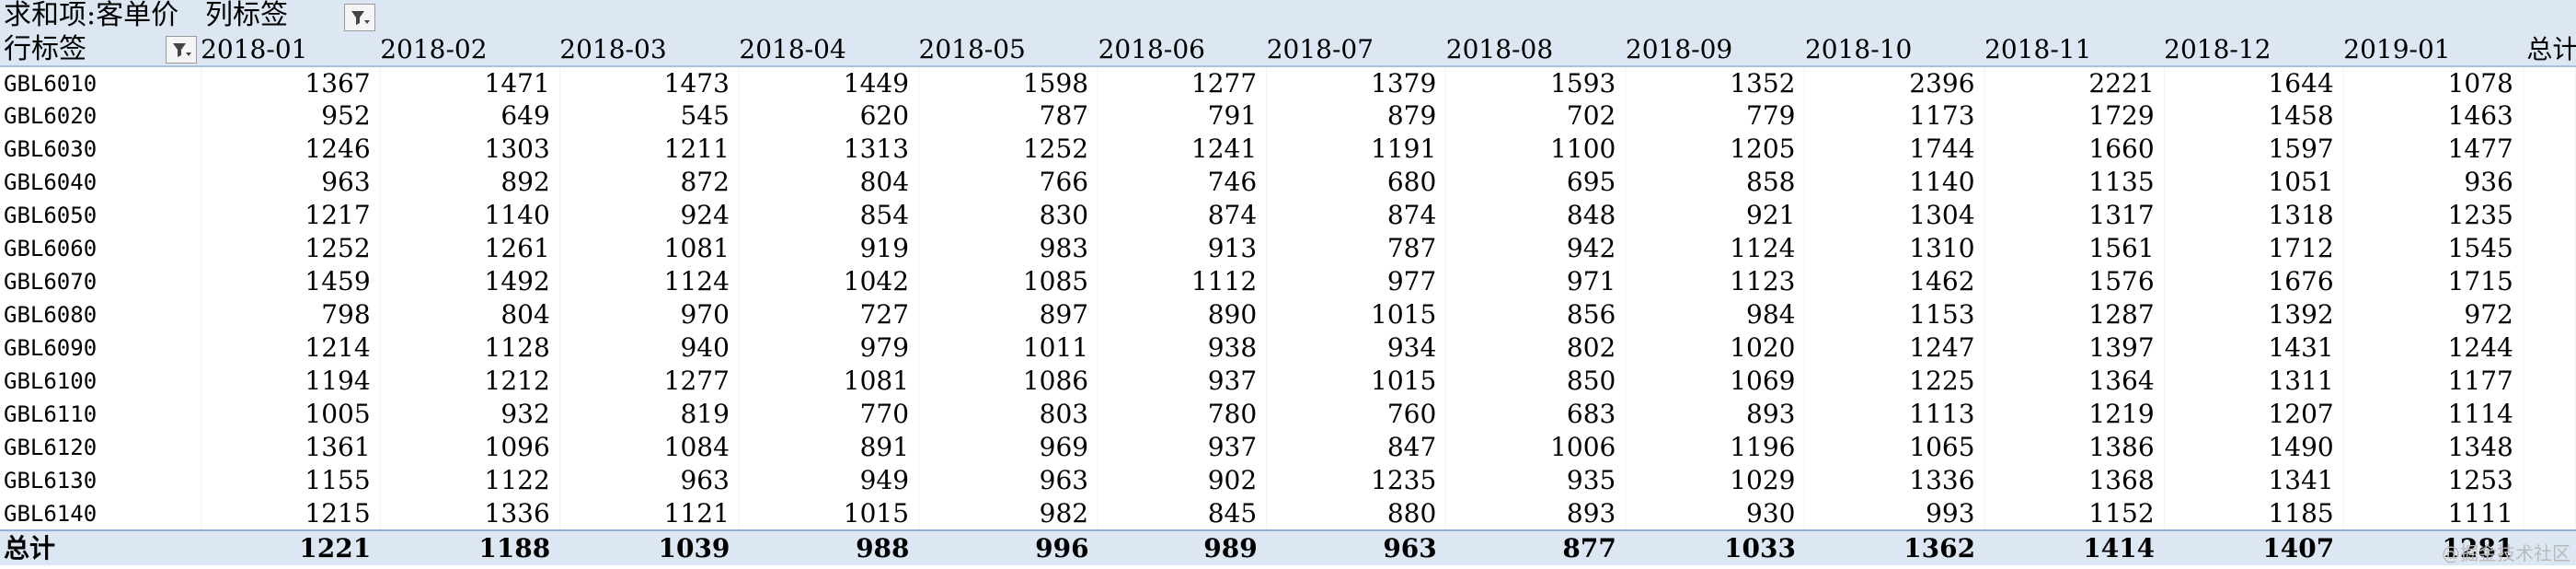 Image resolution: width=2576 pixels, height=569 pixels. What do you see at coordinates (291, 50) in the screenshot?
I see `column-header-2018-01: 2018-01` at bounding box center [291, 50].